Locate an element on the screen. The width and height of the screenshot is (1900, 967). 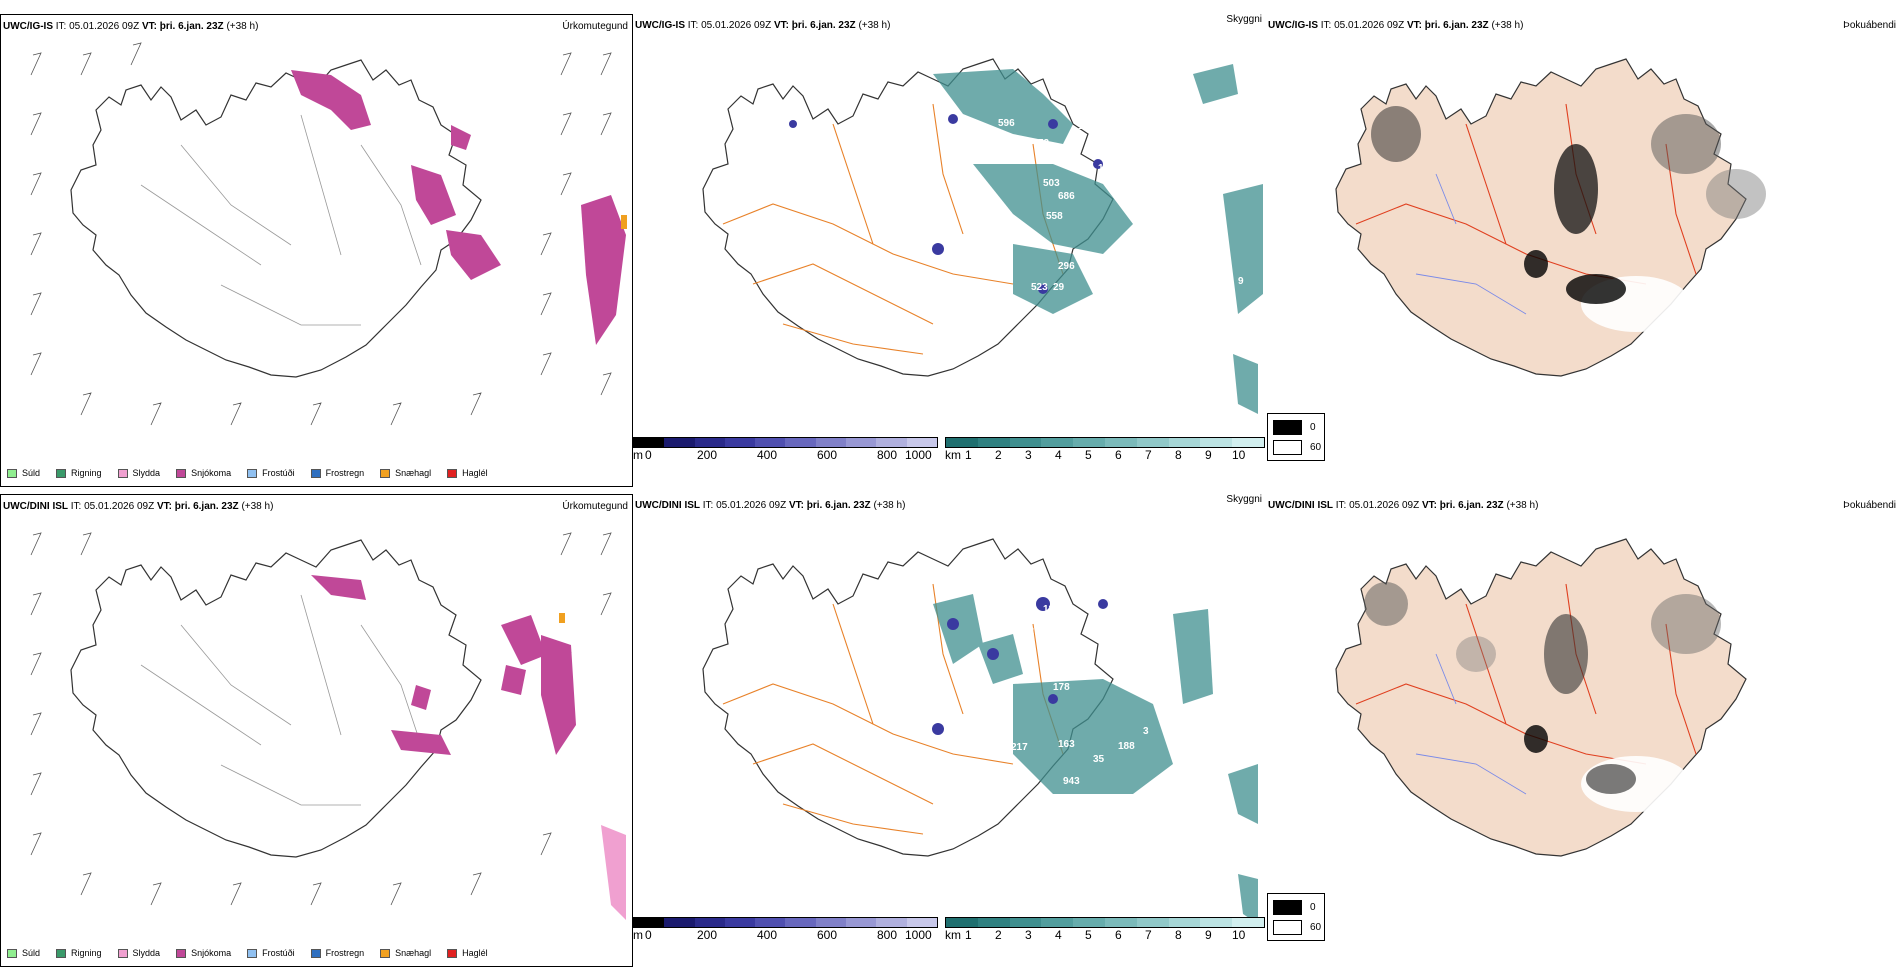
svg-text: 163 is located at coordinates (1066, 744).